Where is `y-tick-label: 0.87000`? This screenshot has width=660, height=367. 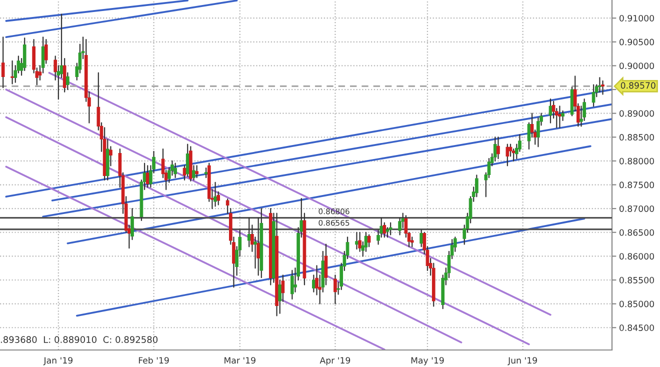
y-tick-label: 0.87000 is located at coordinates (637, 208).